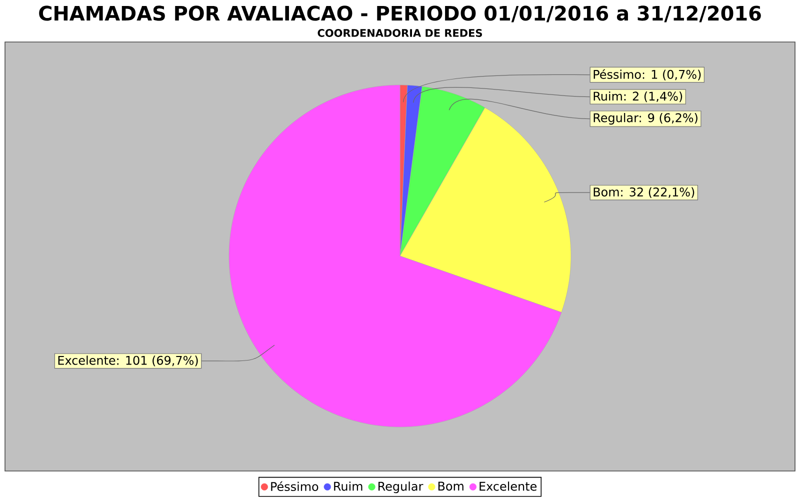 The height and width of the screenshot is (500, 800). What do you see at coordinates (348, 486) in the screenshot?
I see `legend-label: Ruim` at bounding box center [348, 486].